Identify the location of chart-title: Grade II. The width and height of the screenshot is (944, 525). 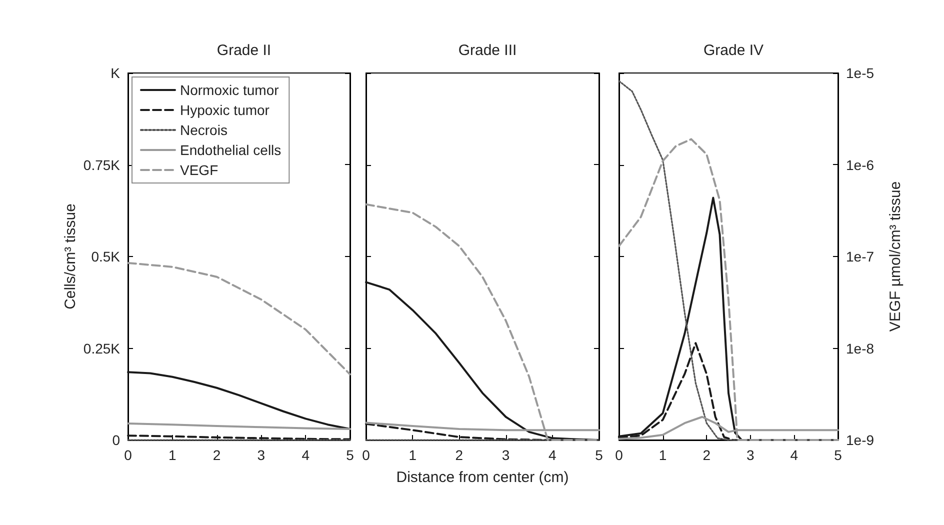
(244, 50).